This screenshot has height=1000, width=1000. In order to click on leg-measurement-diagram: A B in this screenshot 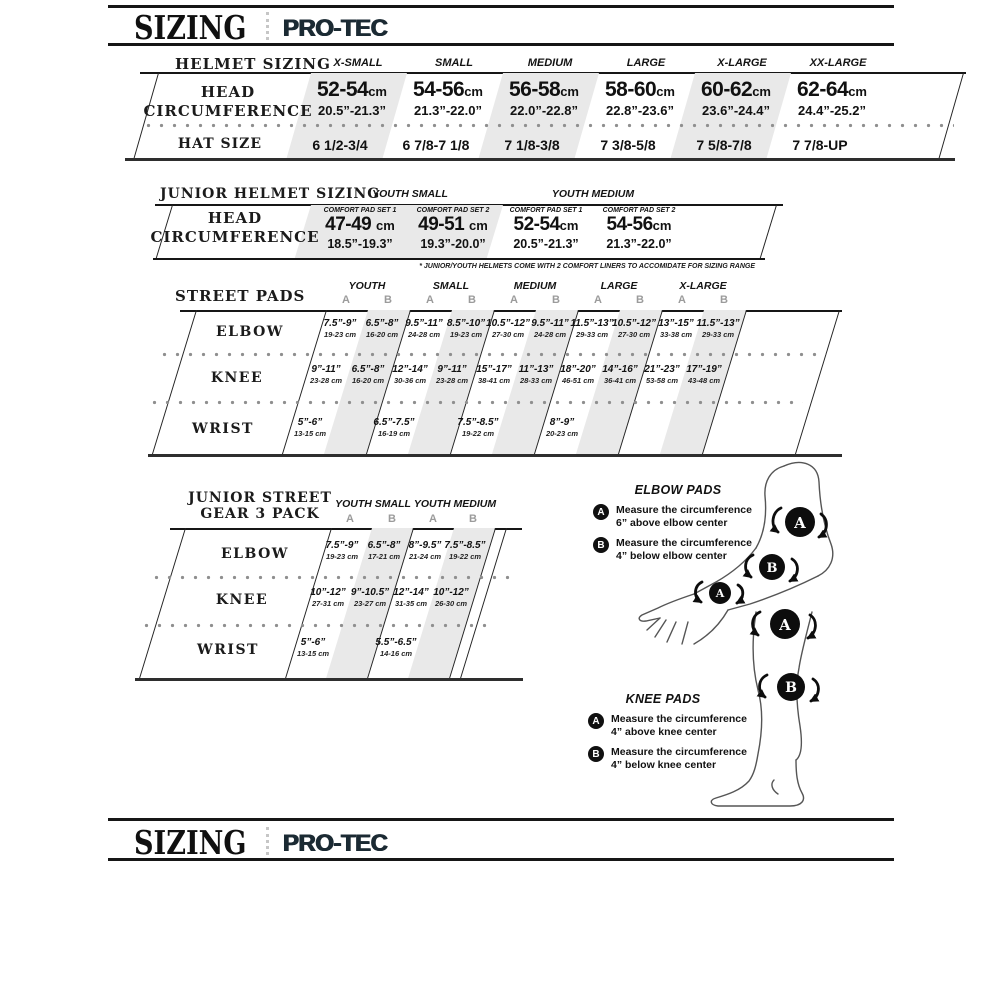, I will do `click(765, 708)`.